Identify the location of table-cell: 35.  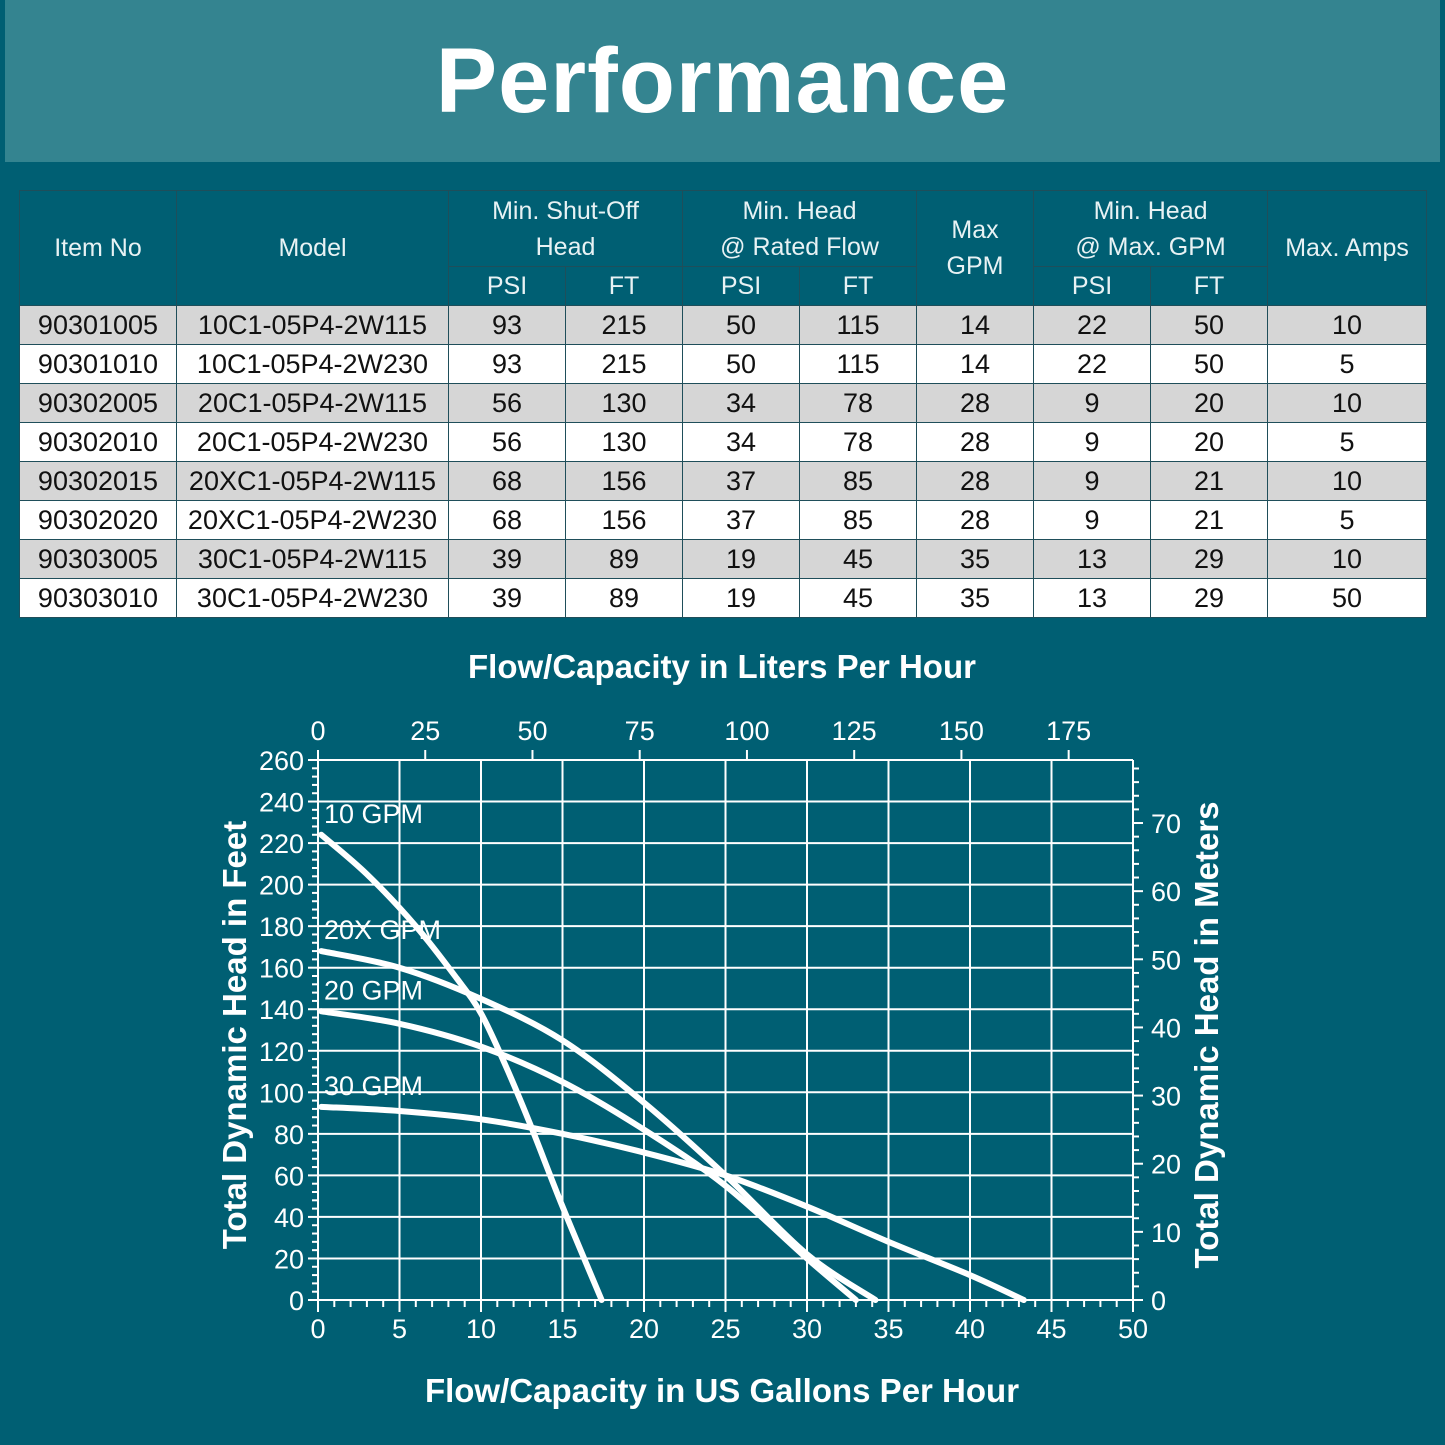
(975, 598).